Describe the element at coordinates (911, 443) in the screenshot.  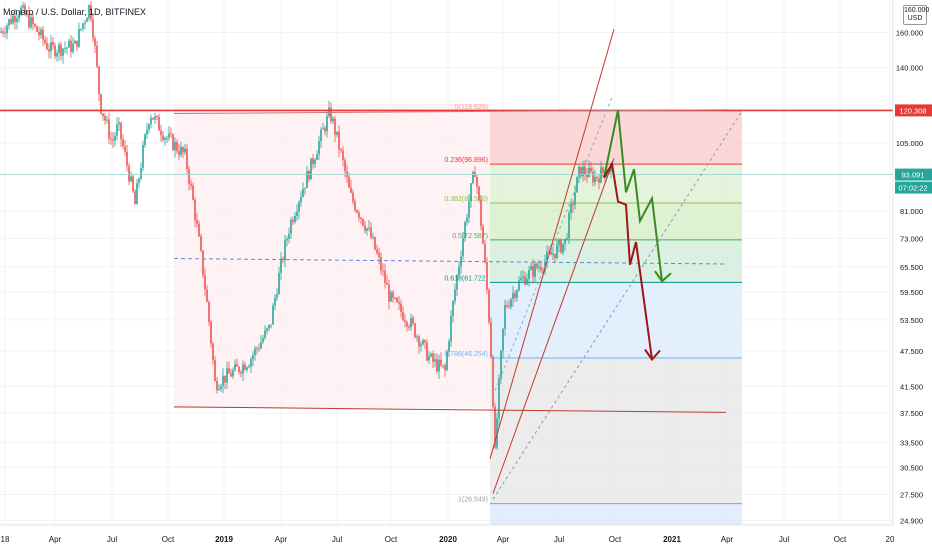
I see `price-tick-11: 33.500` at that location.